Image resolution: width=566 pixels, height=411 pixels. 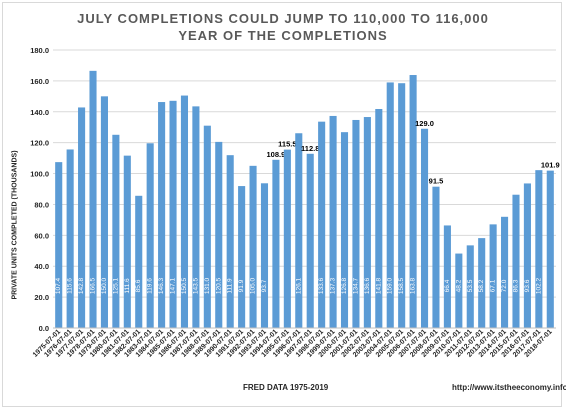 What do you see at coordinates (150, 286) in the screenshot?
I see `data-label: 119.6` at bounding box center [150, 286].